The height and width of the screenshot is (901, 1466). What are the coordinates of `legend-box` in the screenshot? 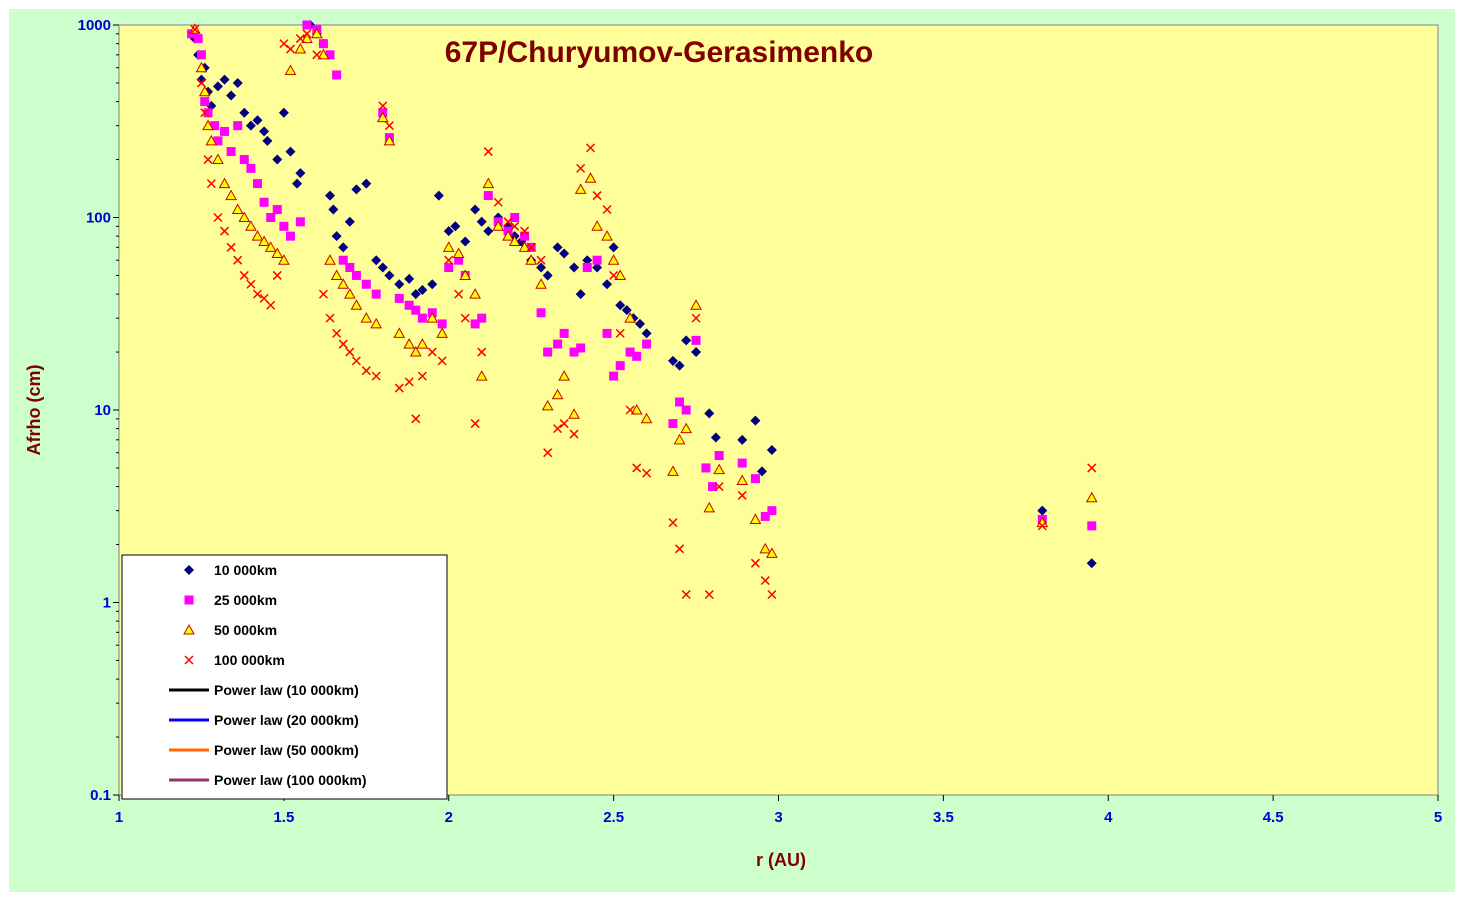 It's located at (284, 677).